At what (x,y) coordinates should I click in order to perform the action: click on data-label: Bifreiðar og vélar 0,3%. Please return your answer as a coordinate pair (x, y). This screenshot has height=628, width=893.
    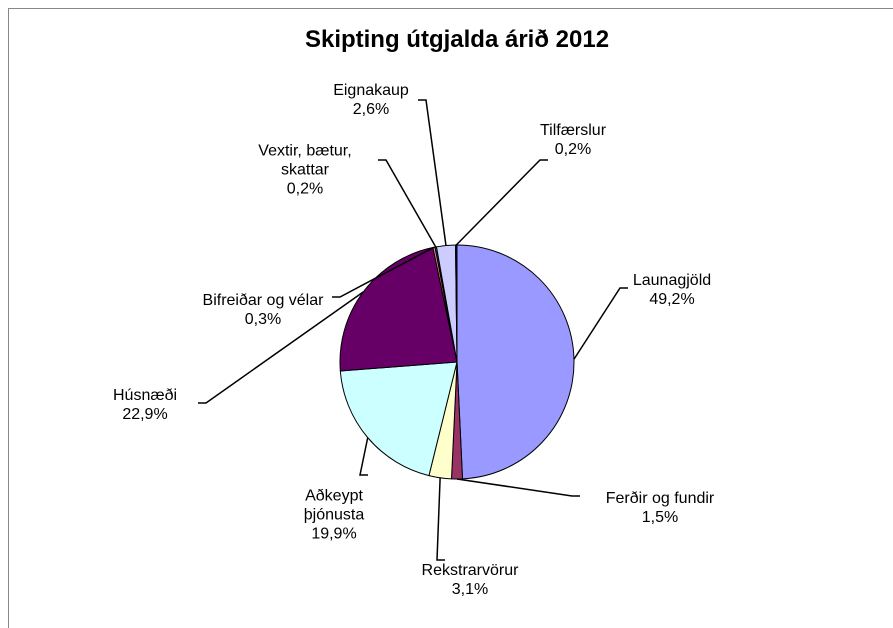
    Looking at the image, I should click on (263, 310).